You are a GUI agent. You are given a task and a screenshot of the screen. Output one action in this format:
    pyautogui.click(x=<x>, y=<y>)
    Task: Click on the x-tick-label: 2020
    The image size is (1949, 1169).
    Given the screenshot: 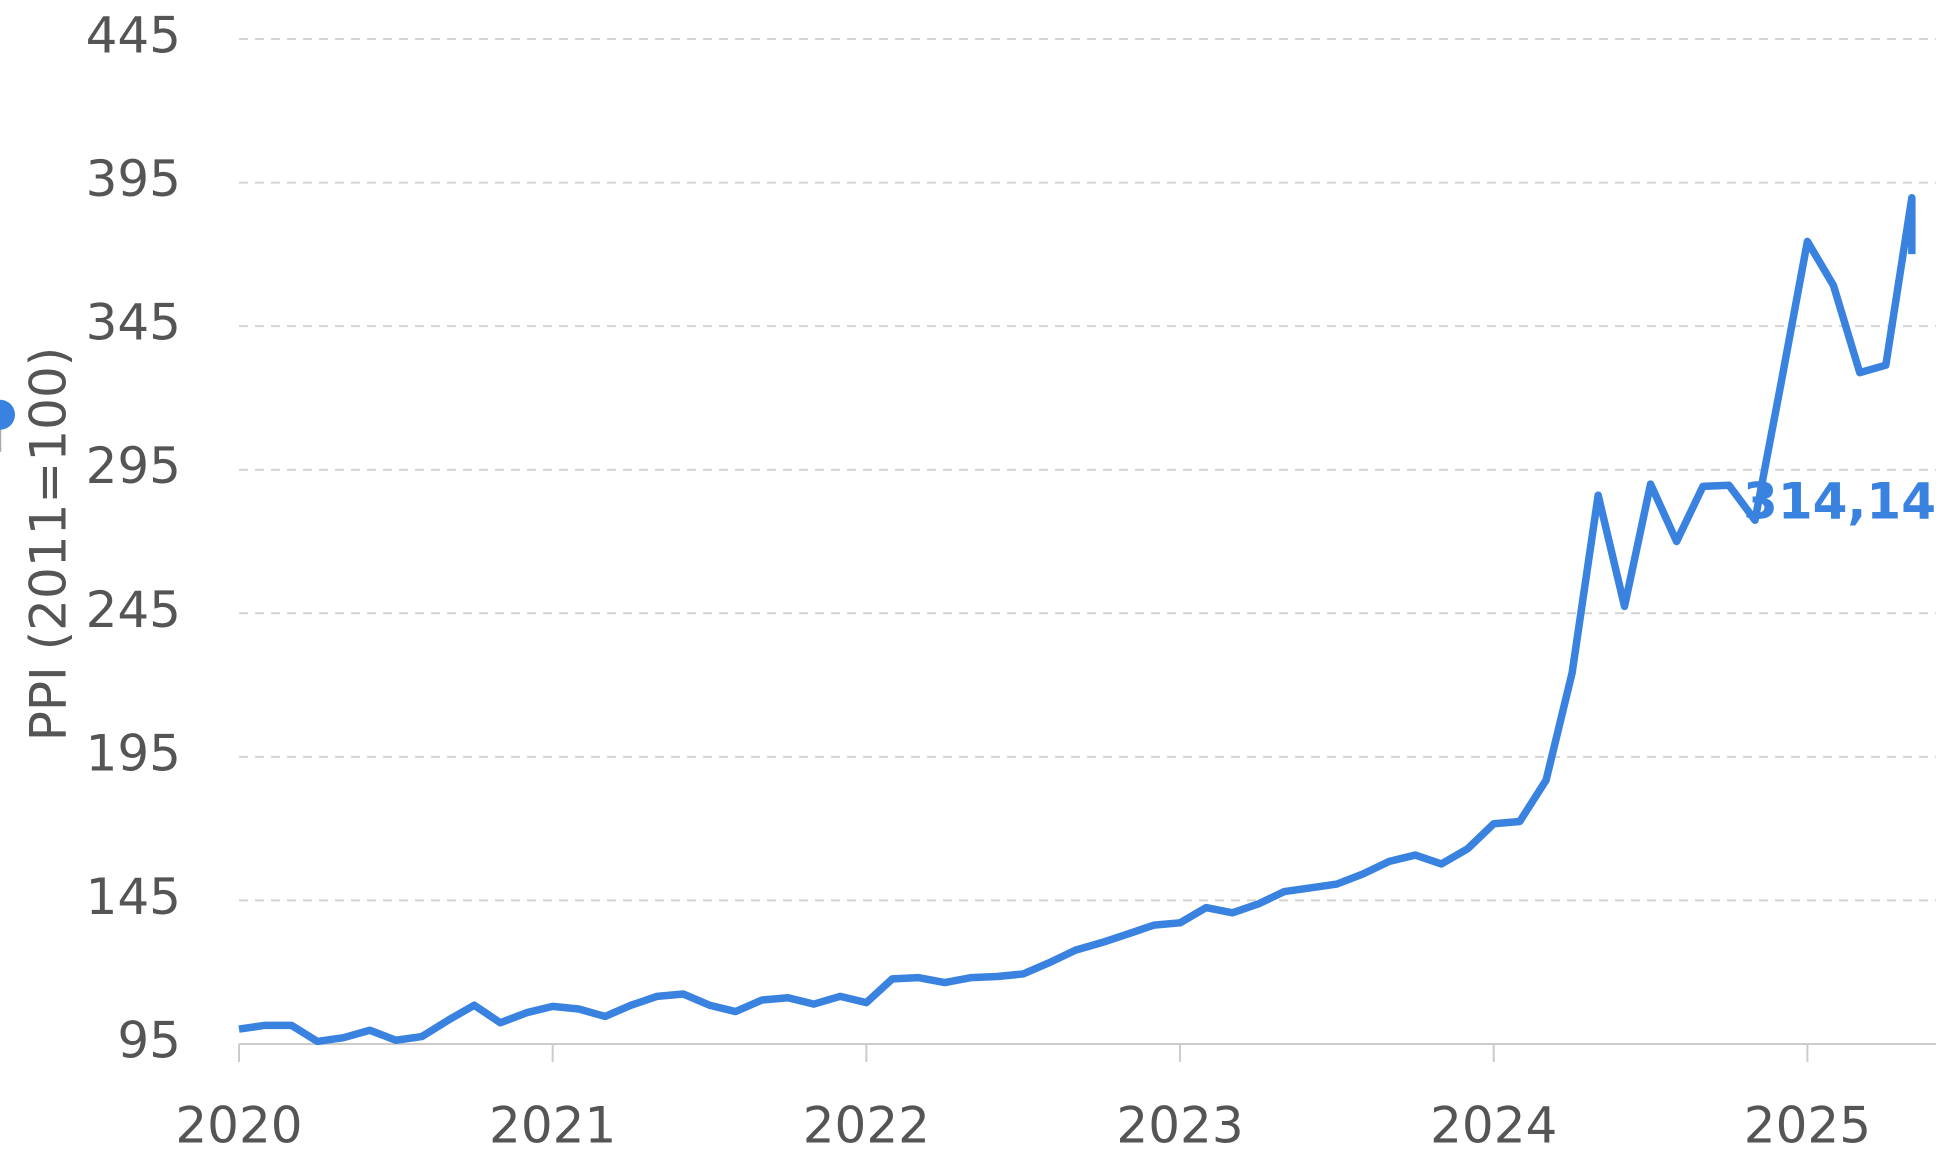 What is the action you would take?
    pyautogui.click(x=238, y=1126)
    